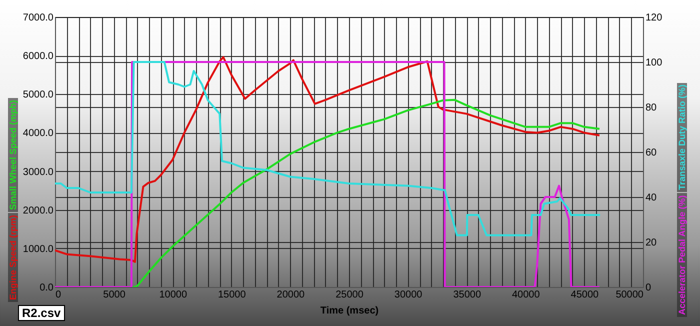 Image resolution: width=700 pixels, height=326 pixels. Describe the element at coordinates (654, 63) in the screenshot. I see `y2-tick-label: 100` at that location.